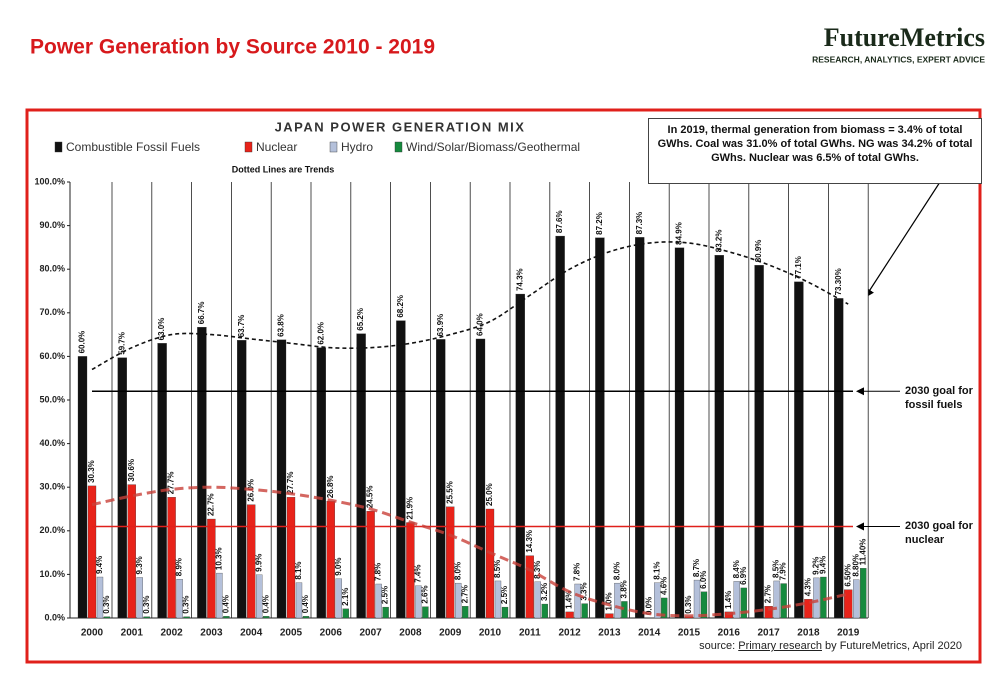  What do you see at coordinates (855, 565) in the screenshot?
I see `value-label: 8.80%` at bounding box center [855, 565].